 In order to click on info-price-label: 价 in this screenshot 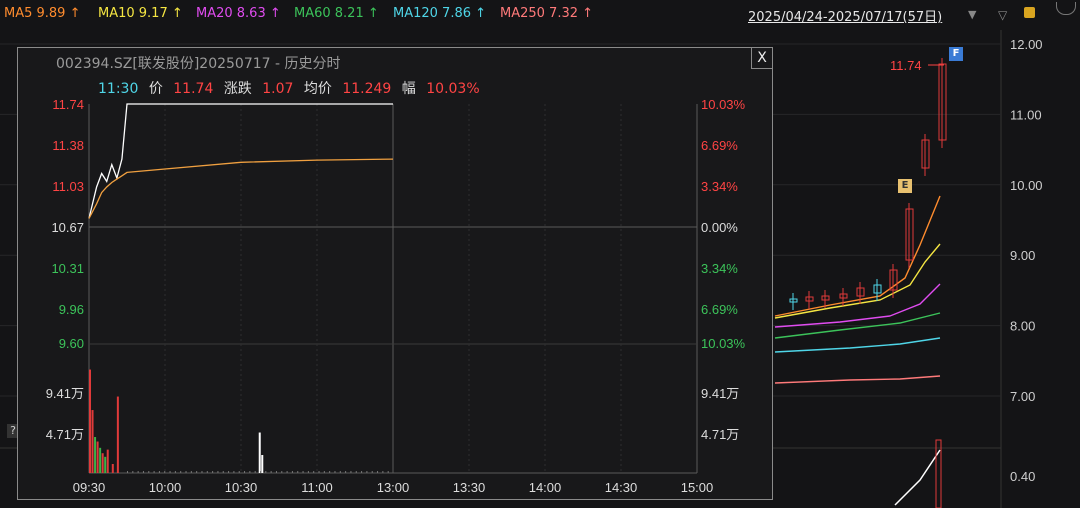, I will do `click(155, 89)`.